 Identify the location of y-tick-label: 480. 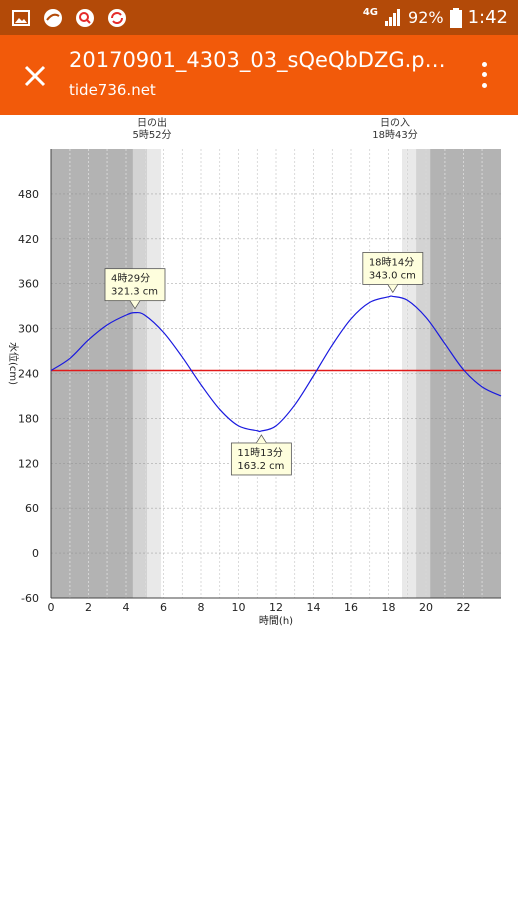
(28, 194).